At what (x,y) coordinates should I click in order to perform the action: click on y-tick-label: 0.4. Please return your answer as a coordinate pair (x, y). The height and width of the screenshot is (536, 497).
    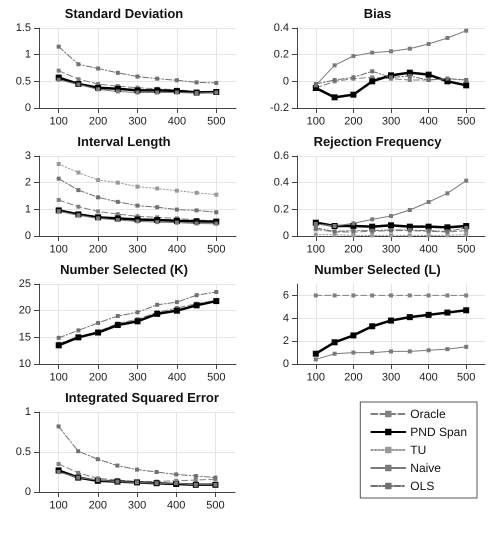
    Looking at the image, I should click on (281, 182).